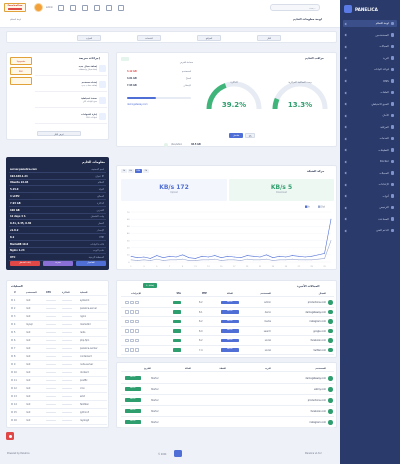 Image resolution: width=400 pixels, height=464 pixels. What do you see at coordinates (61, 8) in the screenshot?
I see `fullscreen-icon` at bounding box center [61, 8].